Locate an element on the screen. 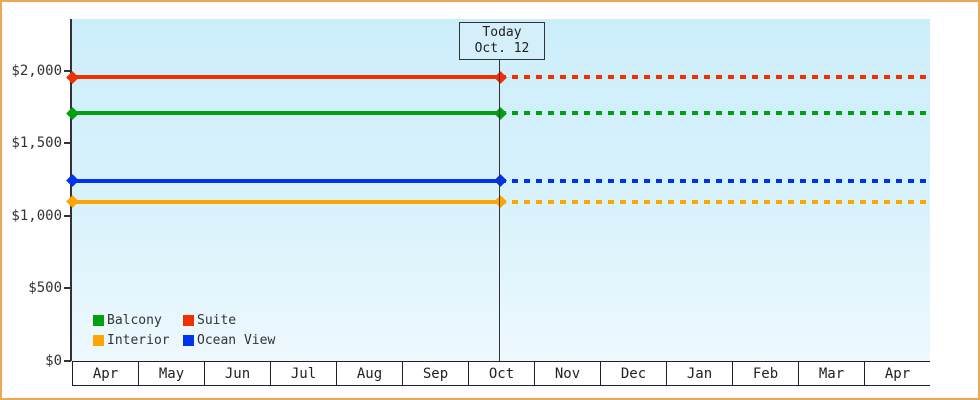 This screenshot has height=400, width=980. legend-item-ocean-view: Ocean View is located at coordinates (229, 340).